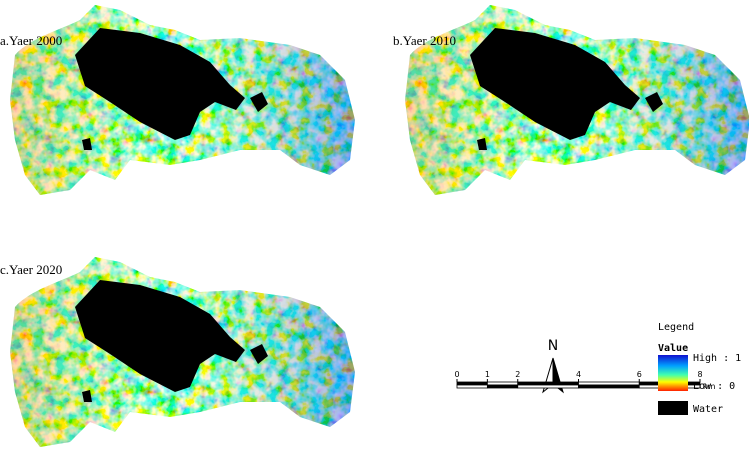 The image size is (749, 450). What do you see at coordinates (673, 348) in the screenshot?
I see `legend-field: Value` at bounding box center [673, 348].